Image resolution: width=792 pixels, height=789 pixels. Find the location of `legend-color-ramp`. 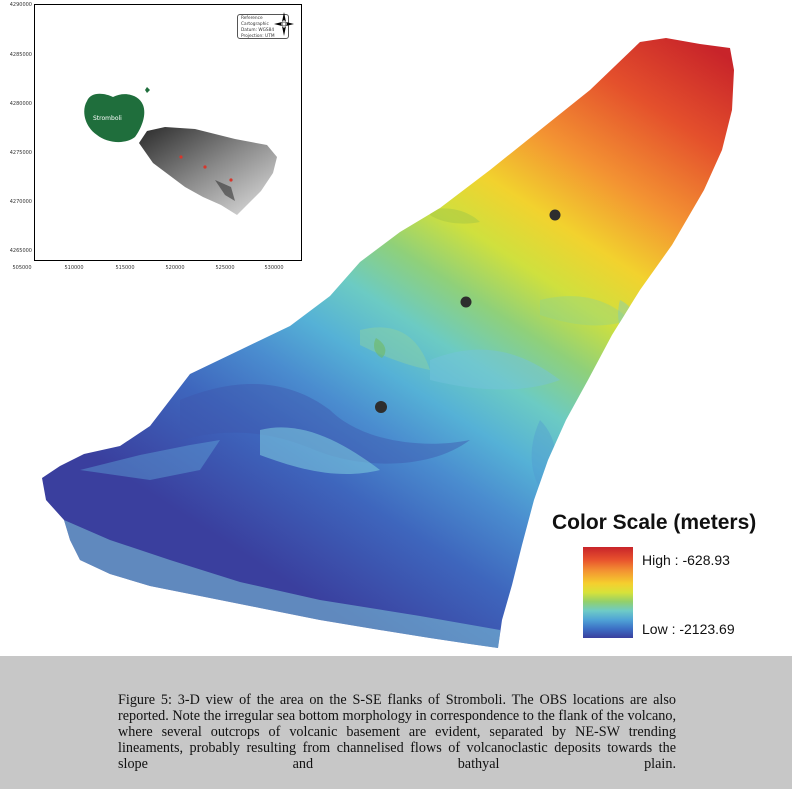

legend-color-ramp is located at coordinates (608, 592).